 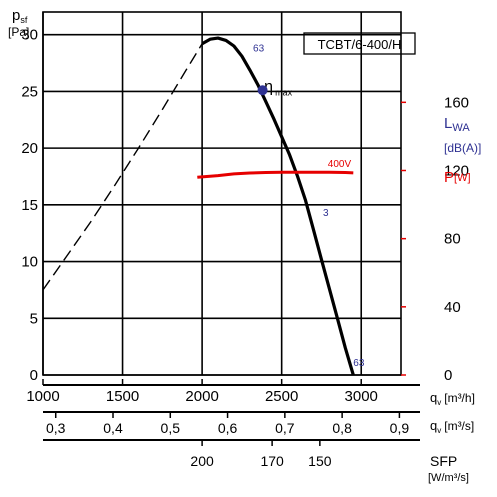 I want to click on sfp-tick-label: 200, so click(x=202, y=461).